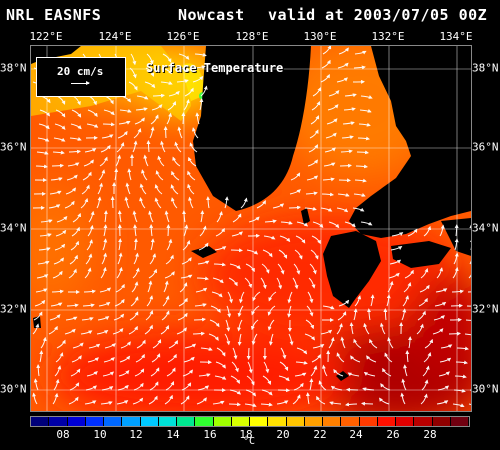  Describe the element at coordinates (63, 434) in the screenshot. I see `colorbar-tick: 08` at that location.